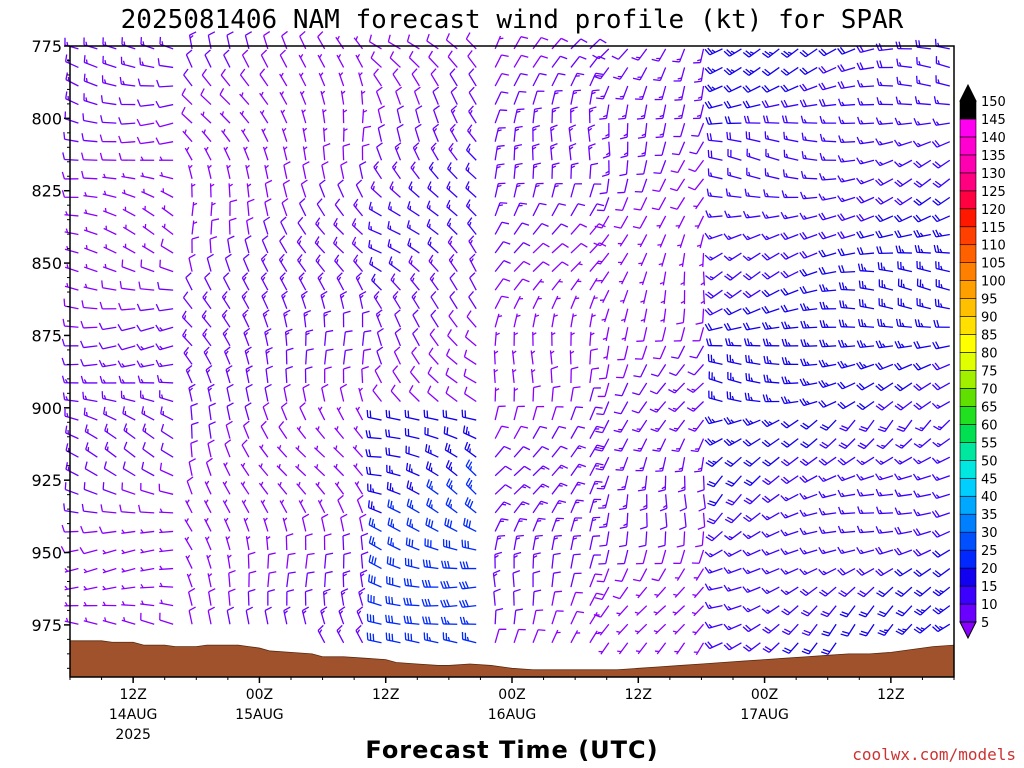  What do you see at coordinates (989, 336) in the screenshot?
I see `colorbar-label: 85` at bounding box center [989, 336].